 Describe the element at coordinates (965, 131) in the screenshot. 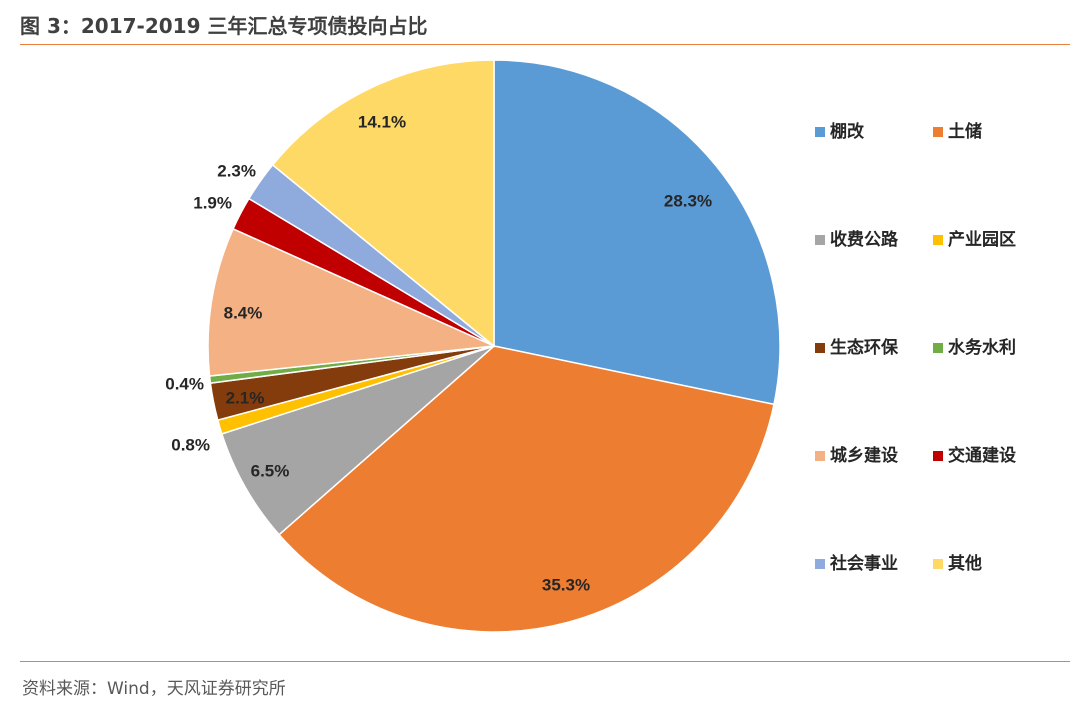

I see `legend-label-2: 土储` at that location.